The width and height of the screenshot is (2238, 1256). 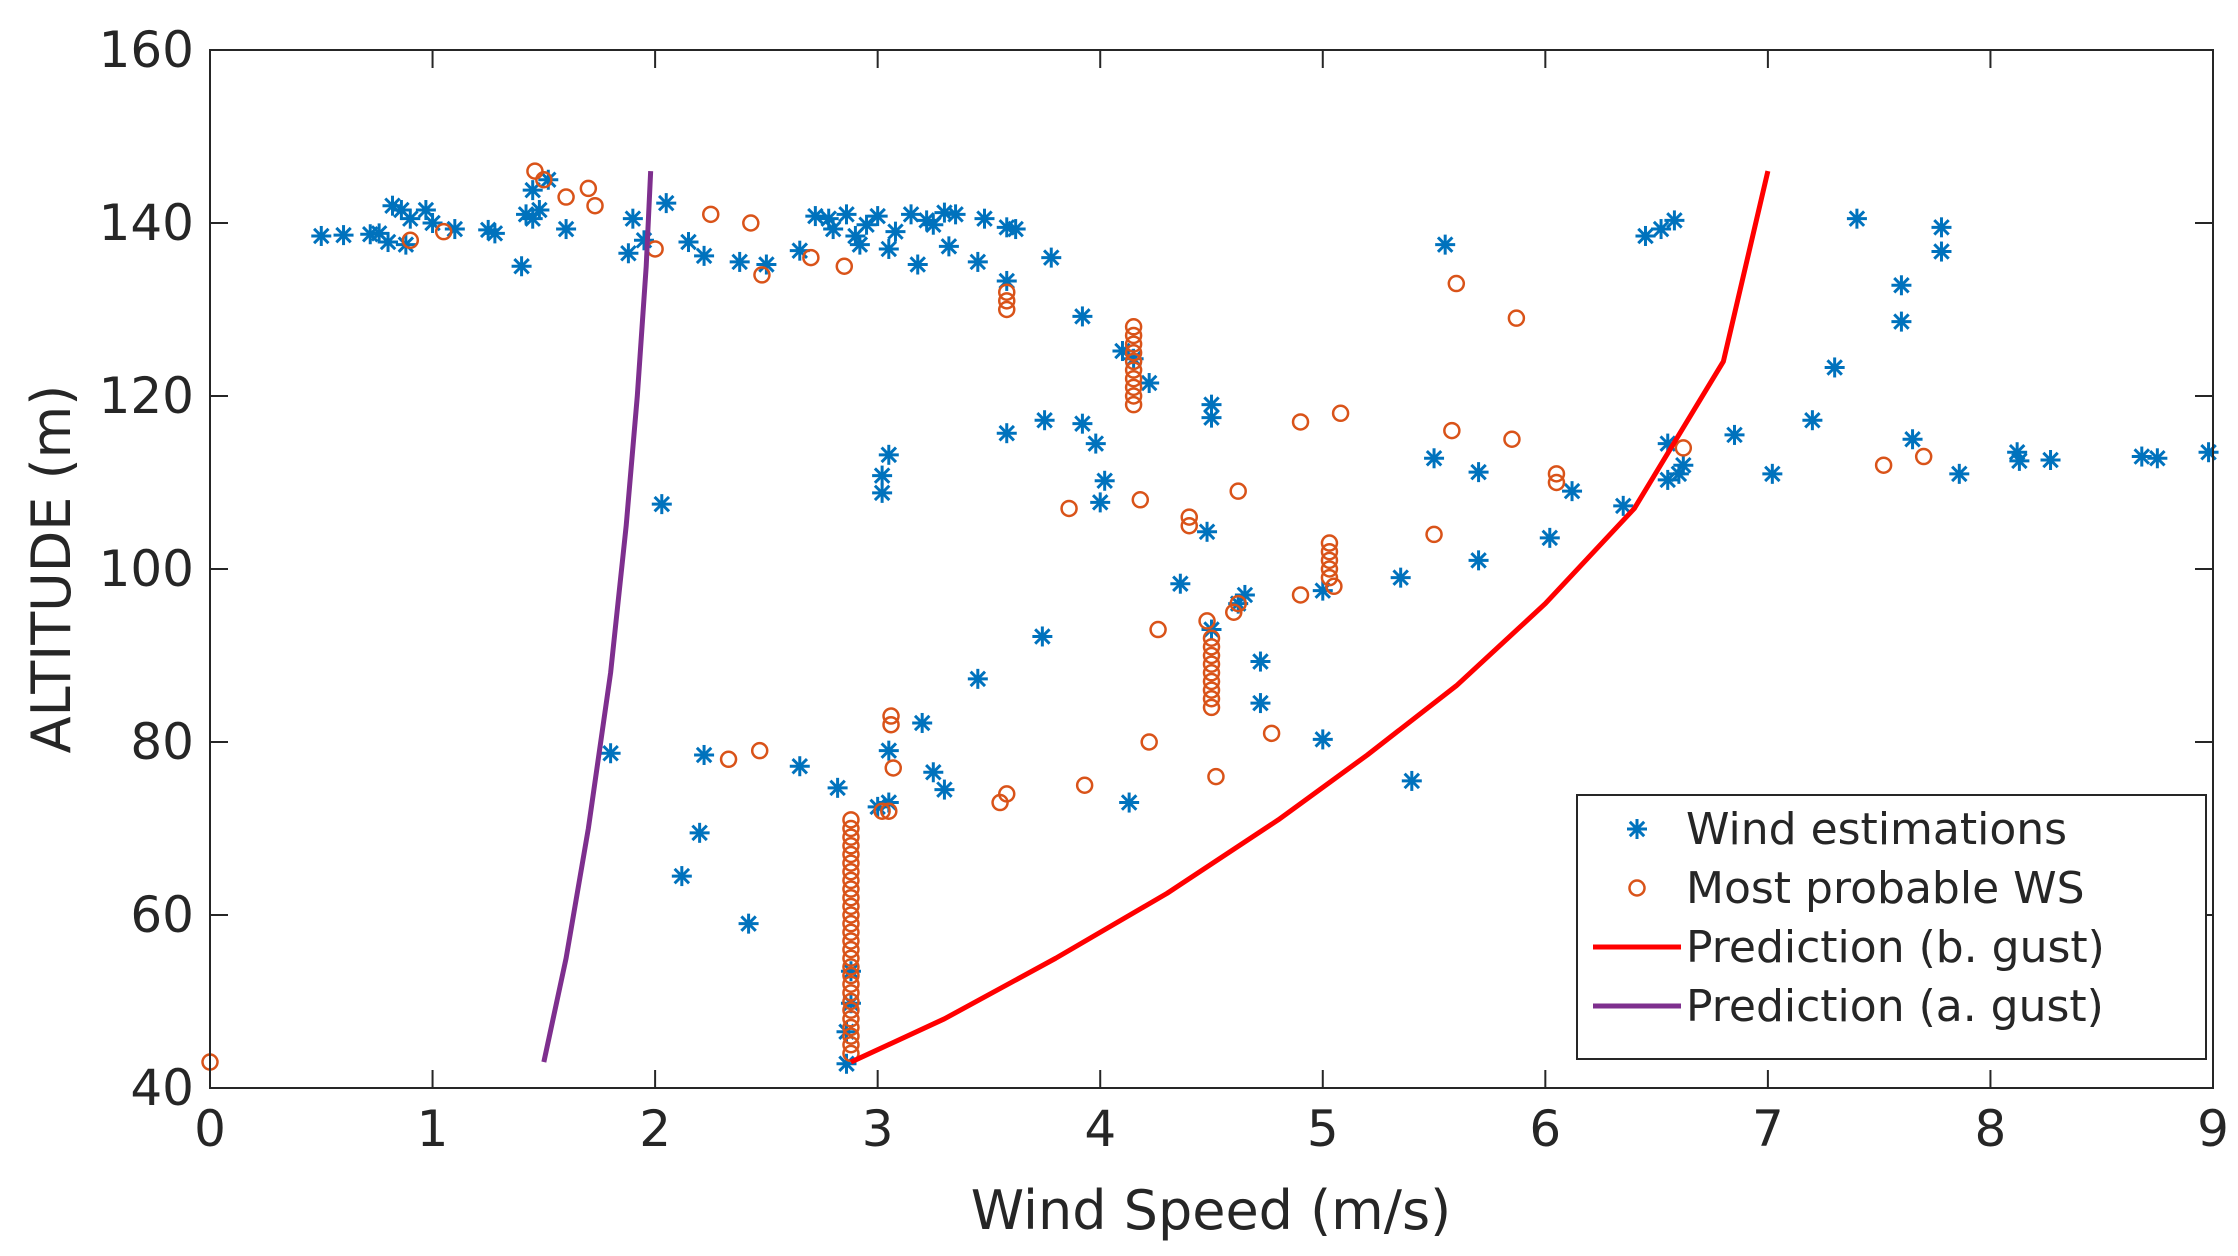 I want to click on legend-symbol-asterisk, so click(x=1637, y=829).